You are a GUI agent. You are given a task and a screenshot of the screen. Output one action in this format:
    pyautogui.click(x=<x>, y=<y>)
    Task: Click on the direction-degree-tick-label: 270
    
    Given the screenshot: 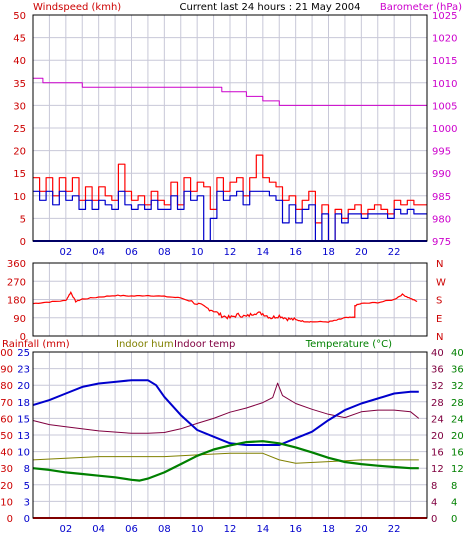 What is the action you would take?
    pyautogui.click(x=16, y=282)
    